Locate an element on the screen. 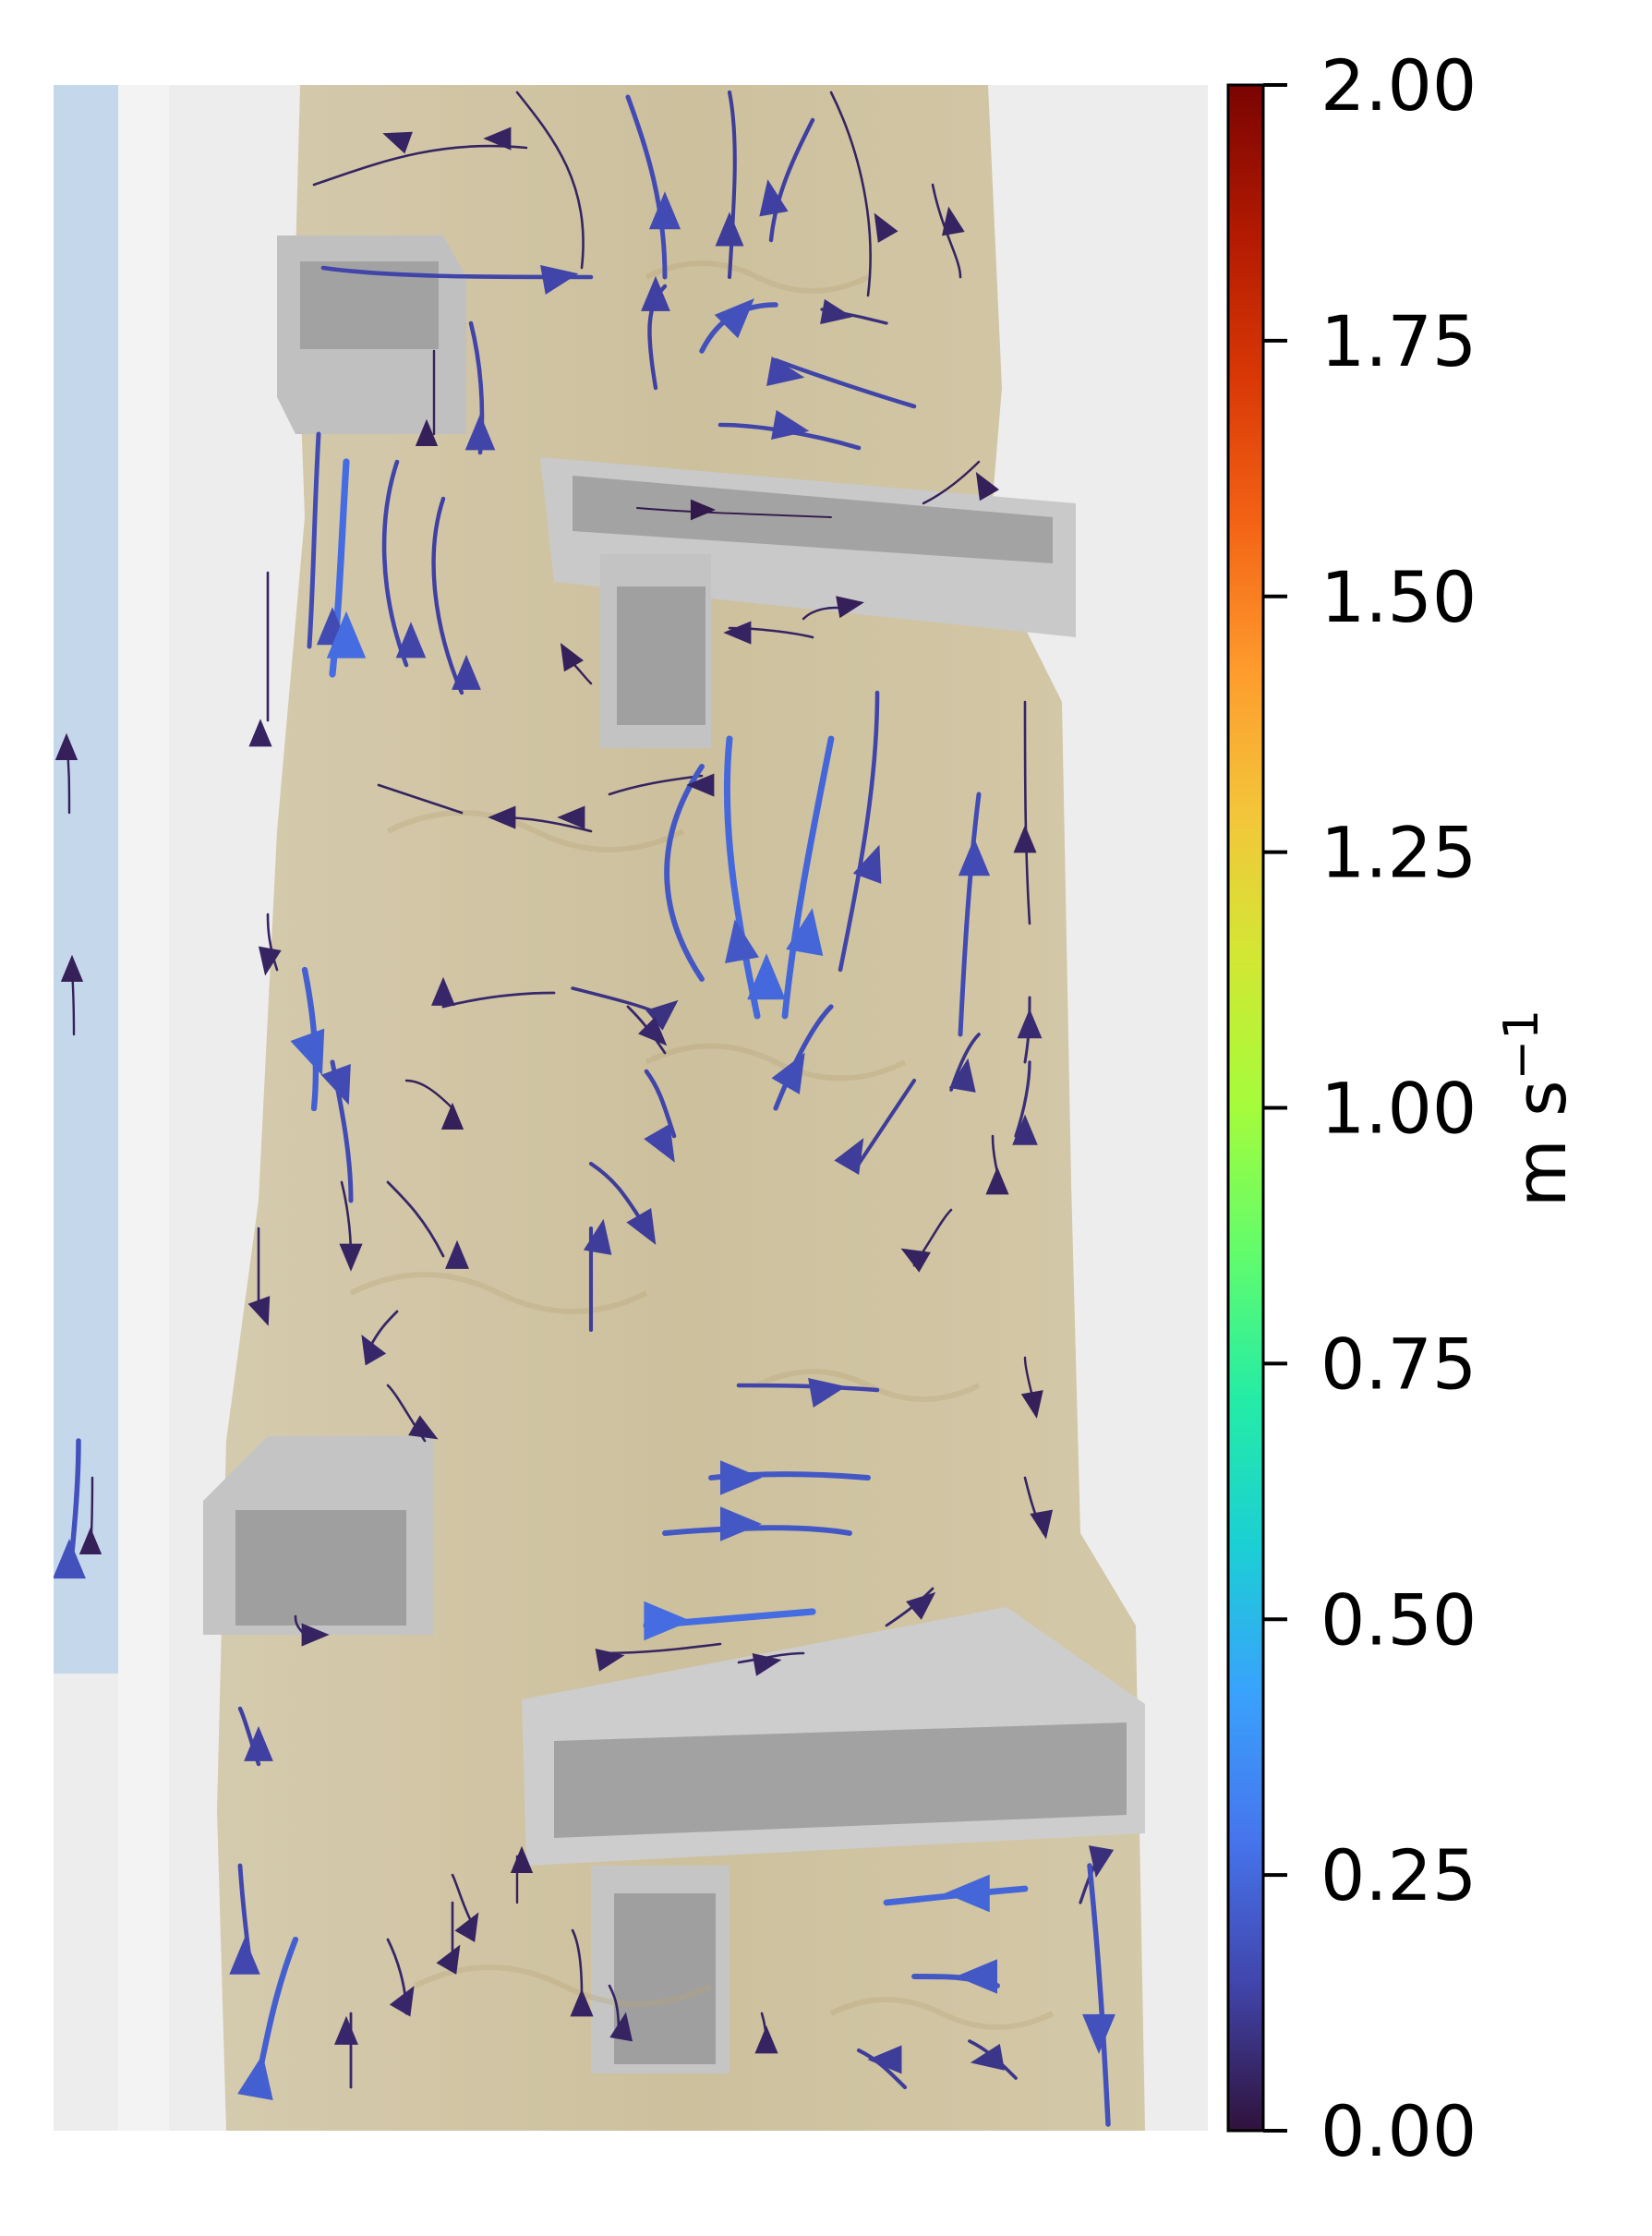 The height and width of the screenshot is (2236, 1652). colorbar-tick-label: 1.50 is located at coordinates (1398, 597).